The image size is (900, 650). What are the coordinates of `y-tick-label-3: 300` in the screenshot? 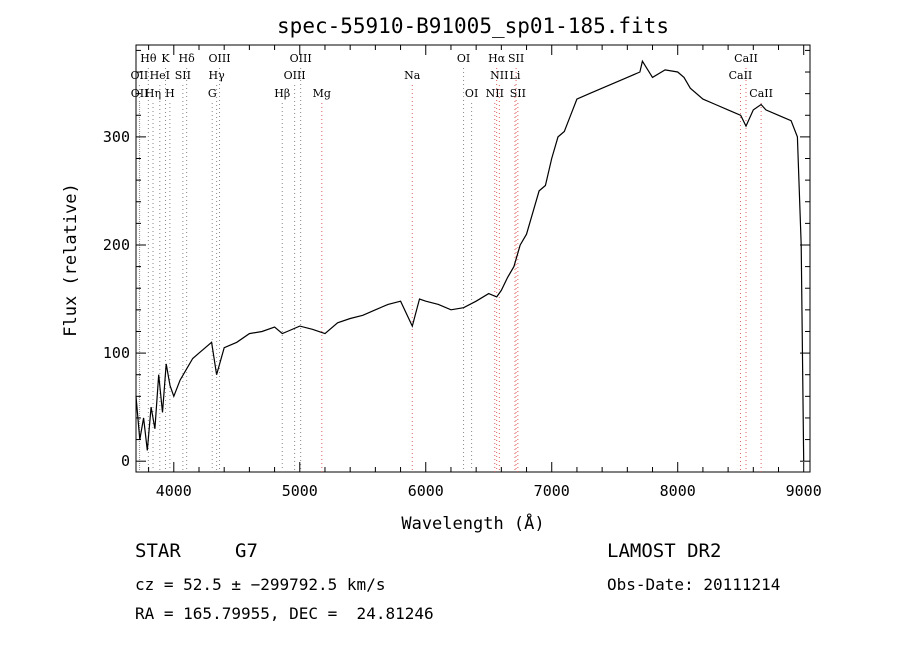 It's located at (116, 137).